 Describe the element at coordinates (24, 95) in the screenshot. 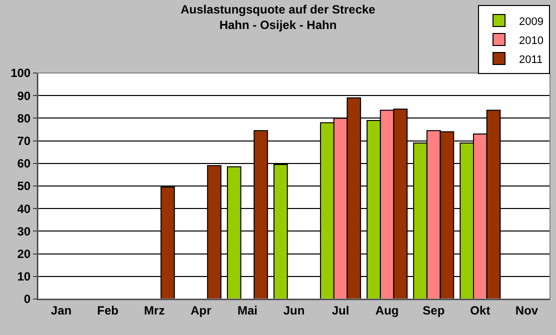

I see `y-tick-label: 90` at that location.